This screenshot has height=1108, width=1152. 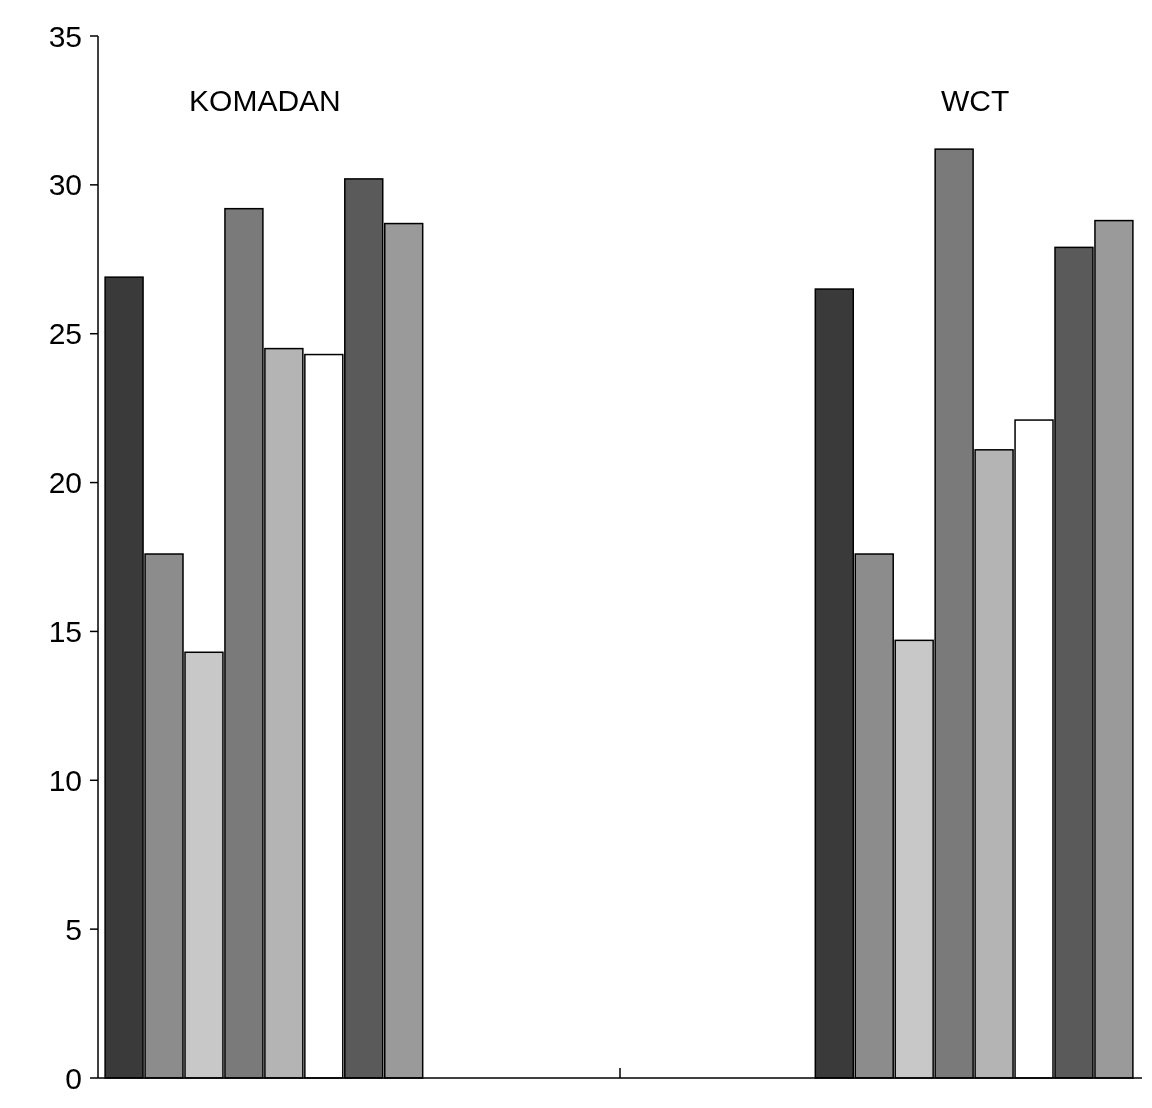 What do you see at coordinates (73, 1078) in the screenshot?
I see `y-tick-label: 0` at bounding box center [73, 1078].